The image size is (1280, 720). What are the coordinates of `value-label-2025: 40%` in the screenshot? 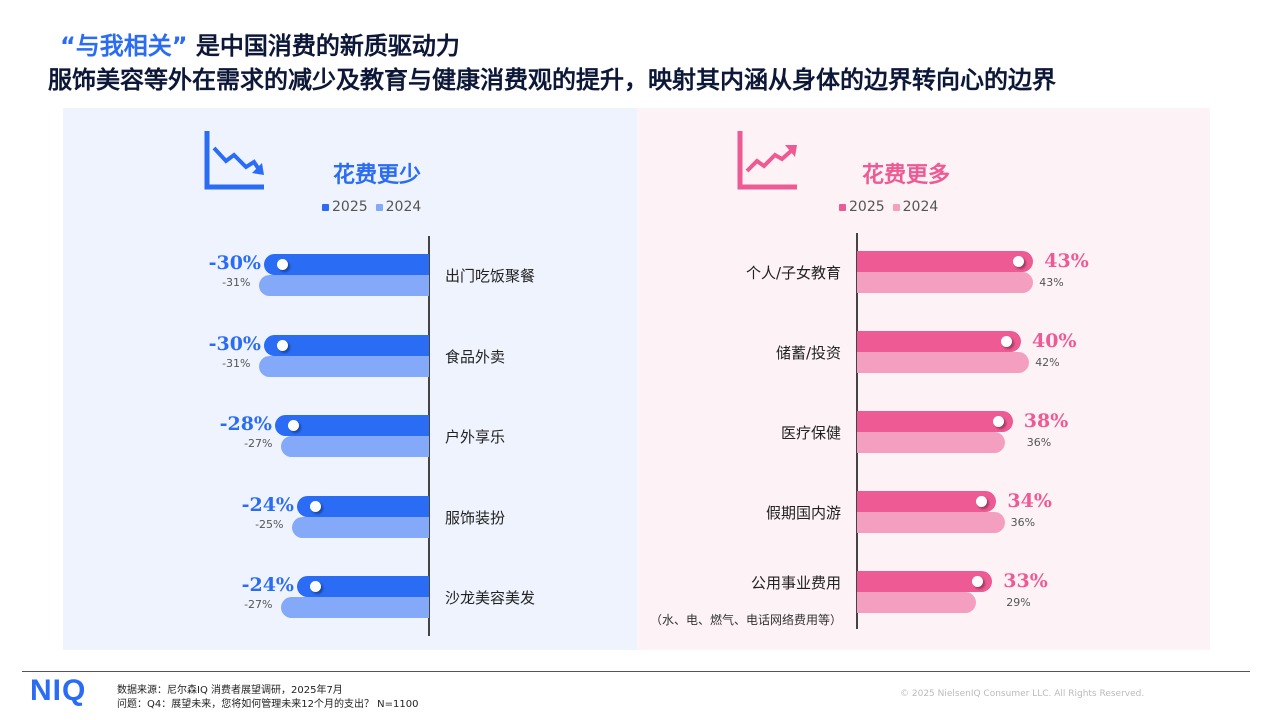 It's located at (1054, 341).